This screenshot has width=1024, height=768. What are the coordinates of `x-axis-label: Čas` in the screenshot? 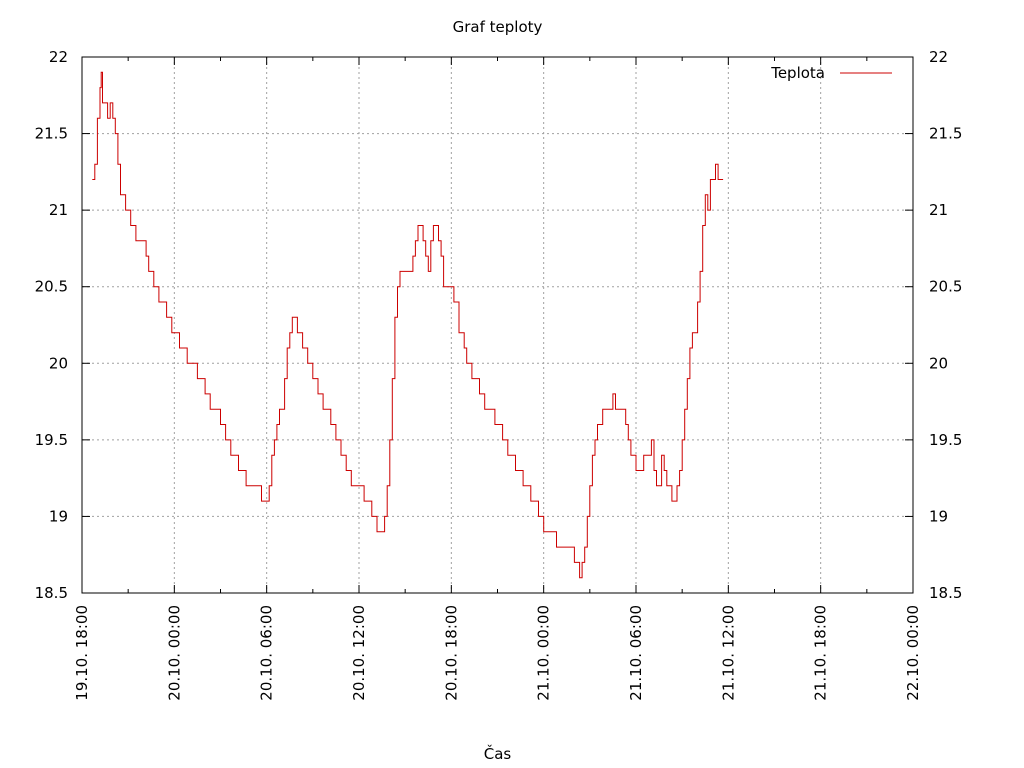 It's located at (498, 753).